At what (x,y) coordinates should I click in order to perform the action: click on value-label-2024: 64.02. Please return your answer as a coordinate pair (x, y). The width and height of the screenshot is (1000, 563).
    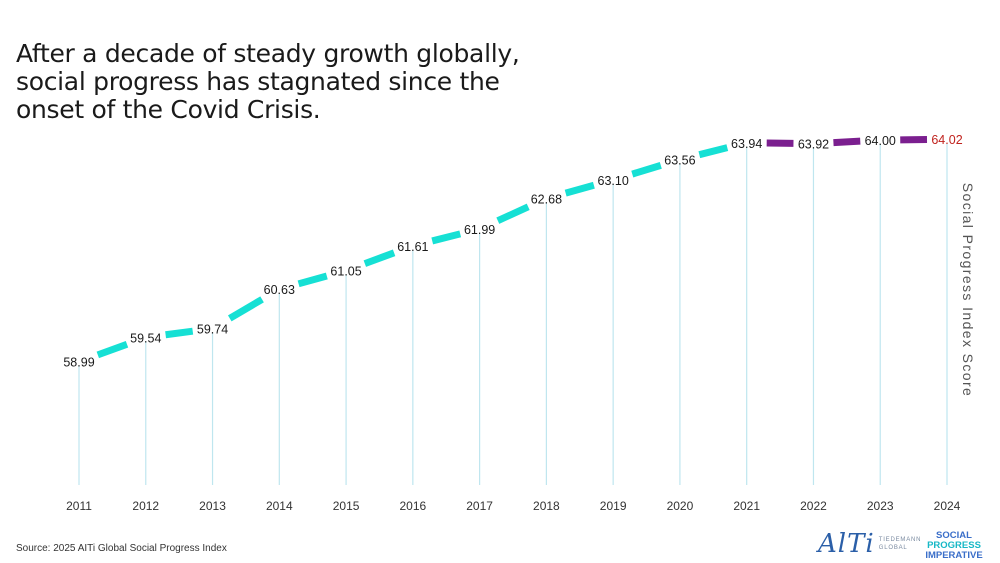
    Looking at the image, I should click on (946, 140).